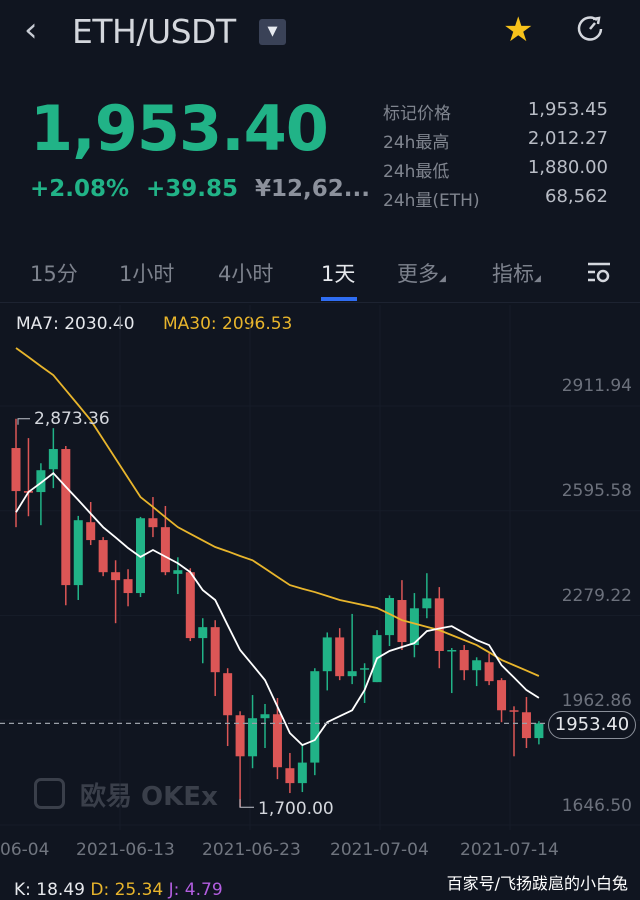 The image size is (640, 900). What do you see at coordinates (296, 809) in the screenshot?
I see `min-price-label: 1,700.00` at bounding box center [296, 809].